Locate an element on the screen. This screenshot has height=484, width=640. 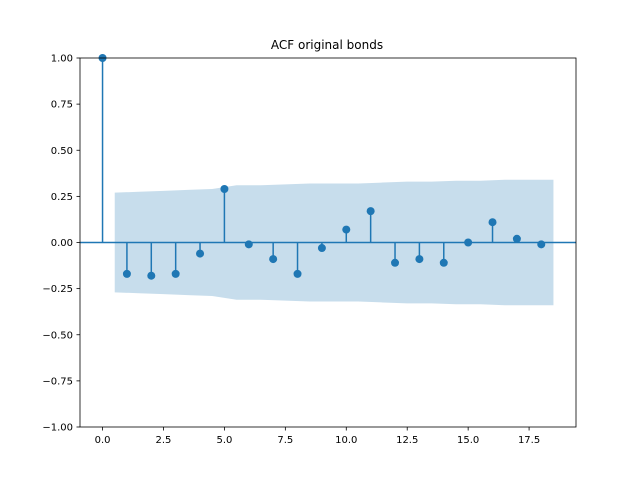
x-tick-label: 2.5 is located at coordinates (164, 440).